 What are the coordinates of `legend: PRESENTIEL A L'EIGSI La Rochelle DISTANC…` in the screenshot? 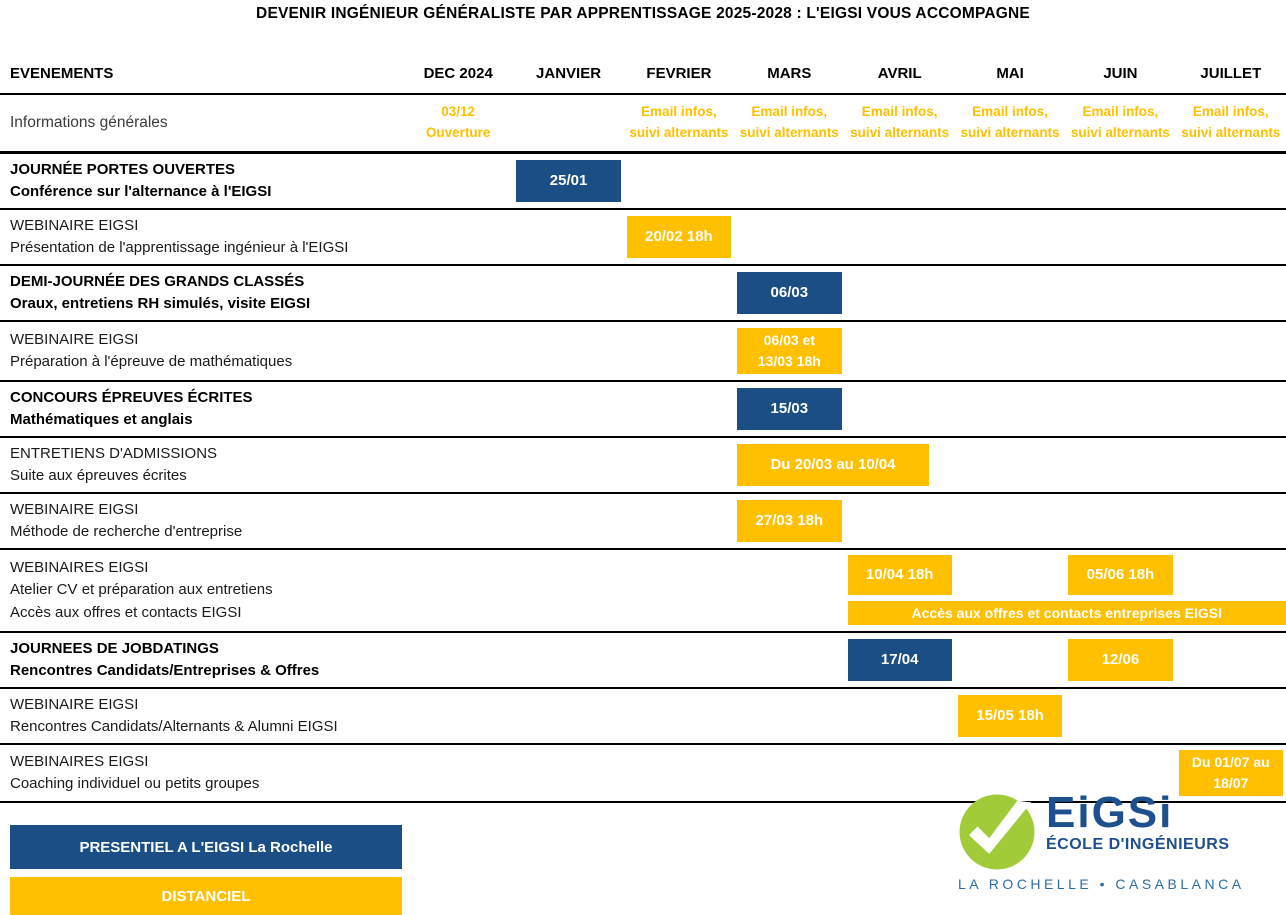 It's located at (206, 870).